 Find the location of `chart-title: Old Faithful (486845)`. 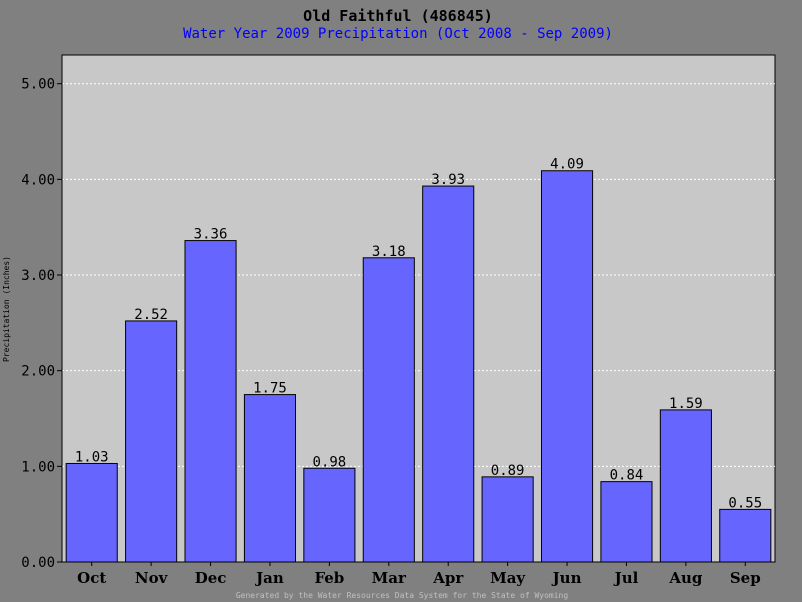

chart-title: Old Faithful (486845) is located at coordinates (398, 16).